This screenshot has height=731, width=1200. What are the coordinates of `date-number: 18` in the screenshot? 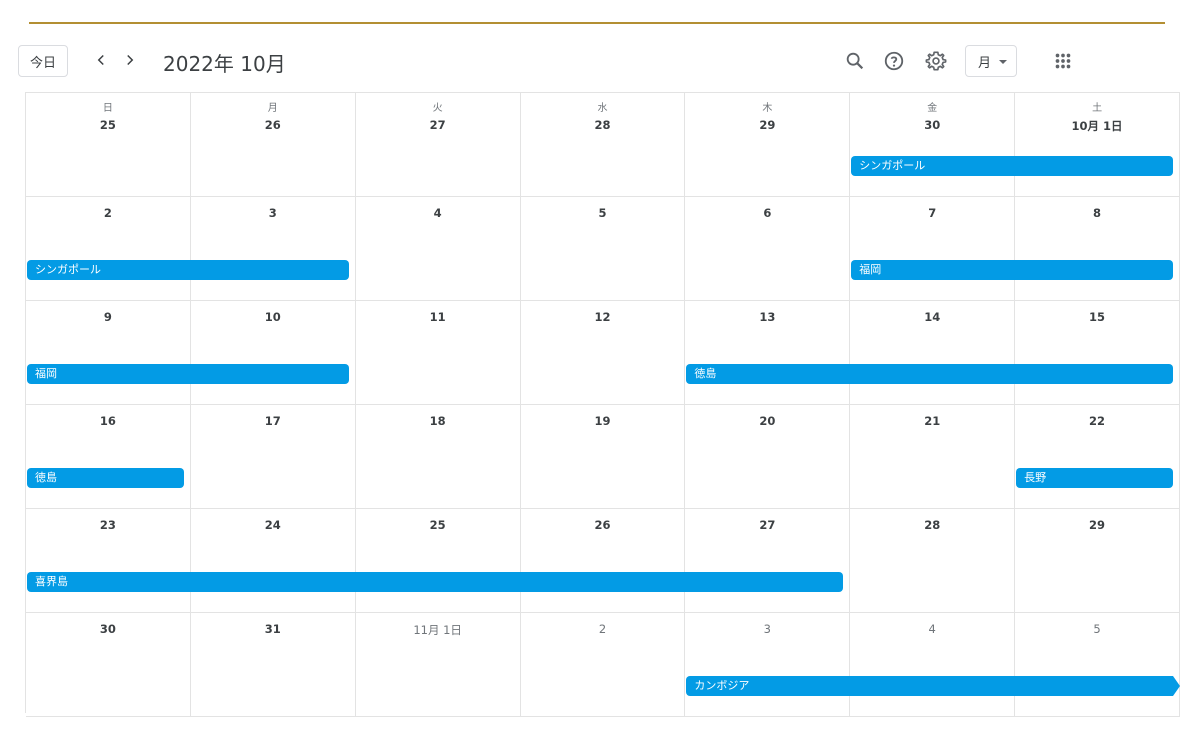 It's located at (437, 421).